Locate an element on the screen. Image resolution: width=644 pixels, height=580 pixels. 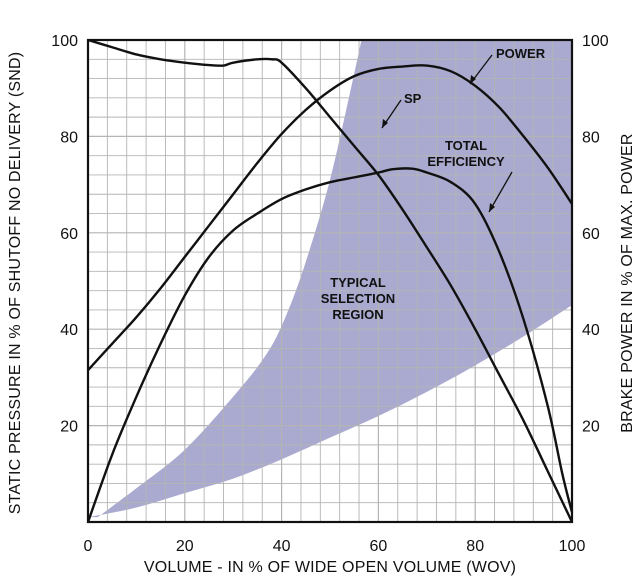
annotation-sp: SP is located at coordinates (413, 98).